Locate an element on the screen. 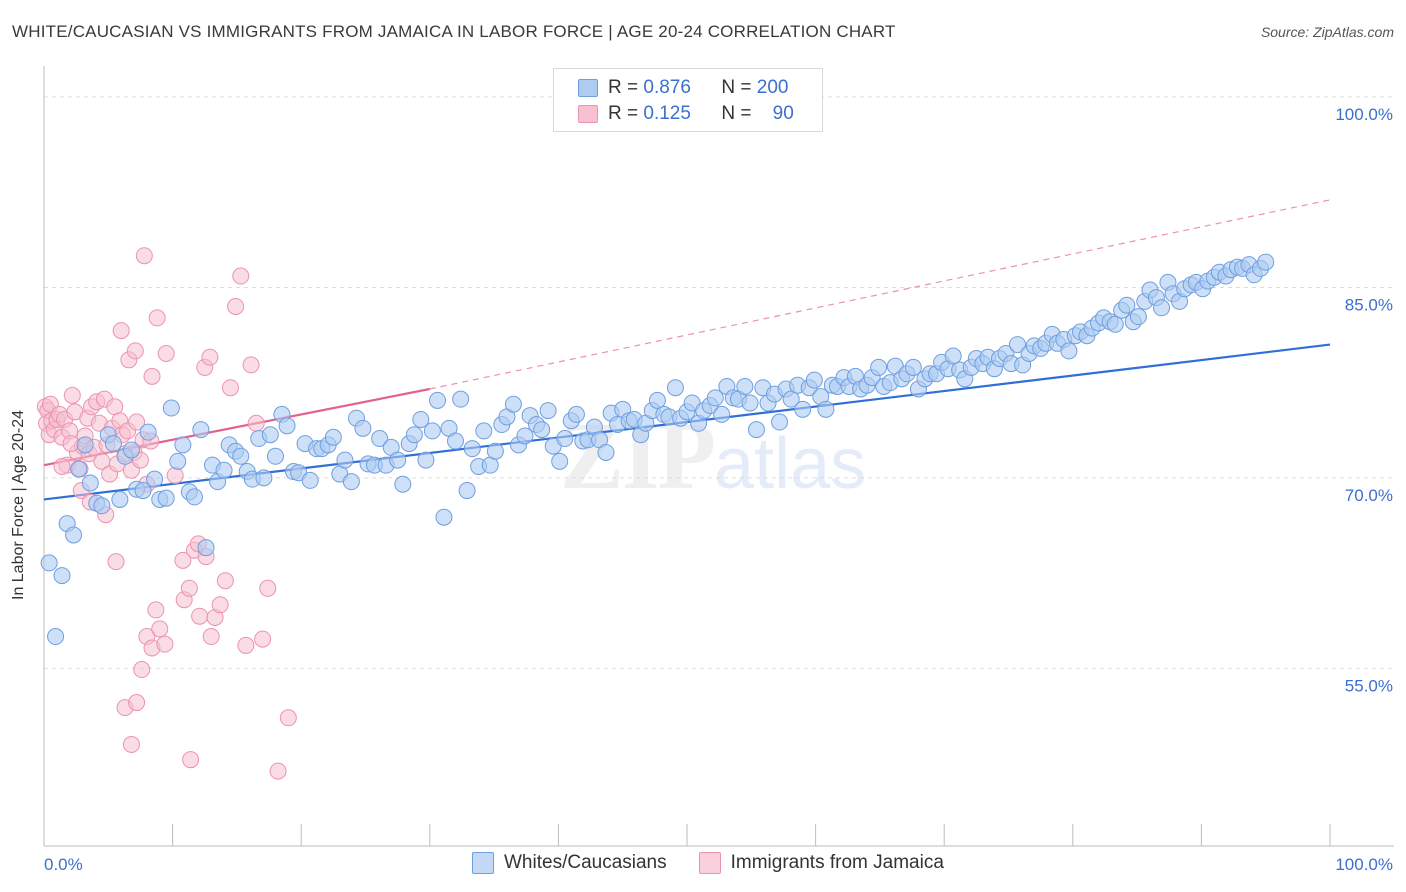 The width and height of the screenshot is (1406, 892). legend-row-jamaica: R = 0.125 N = 90 is located at coordinates (686, 114).